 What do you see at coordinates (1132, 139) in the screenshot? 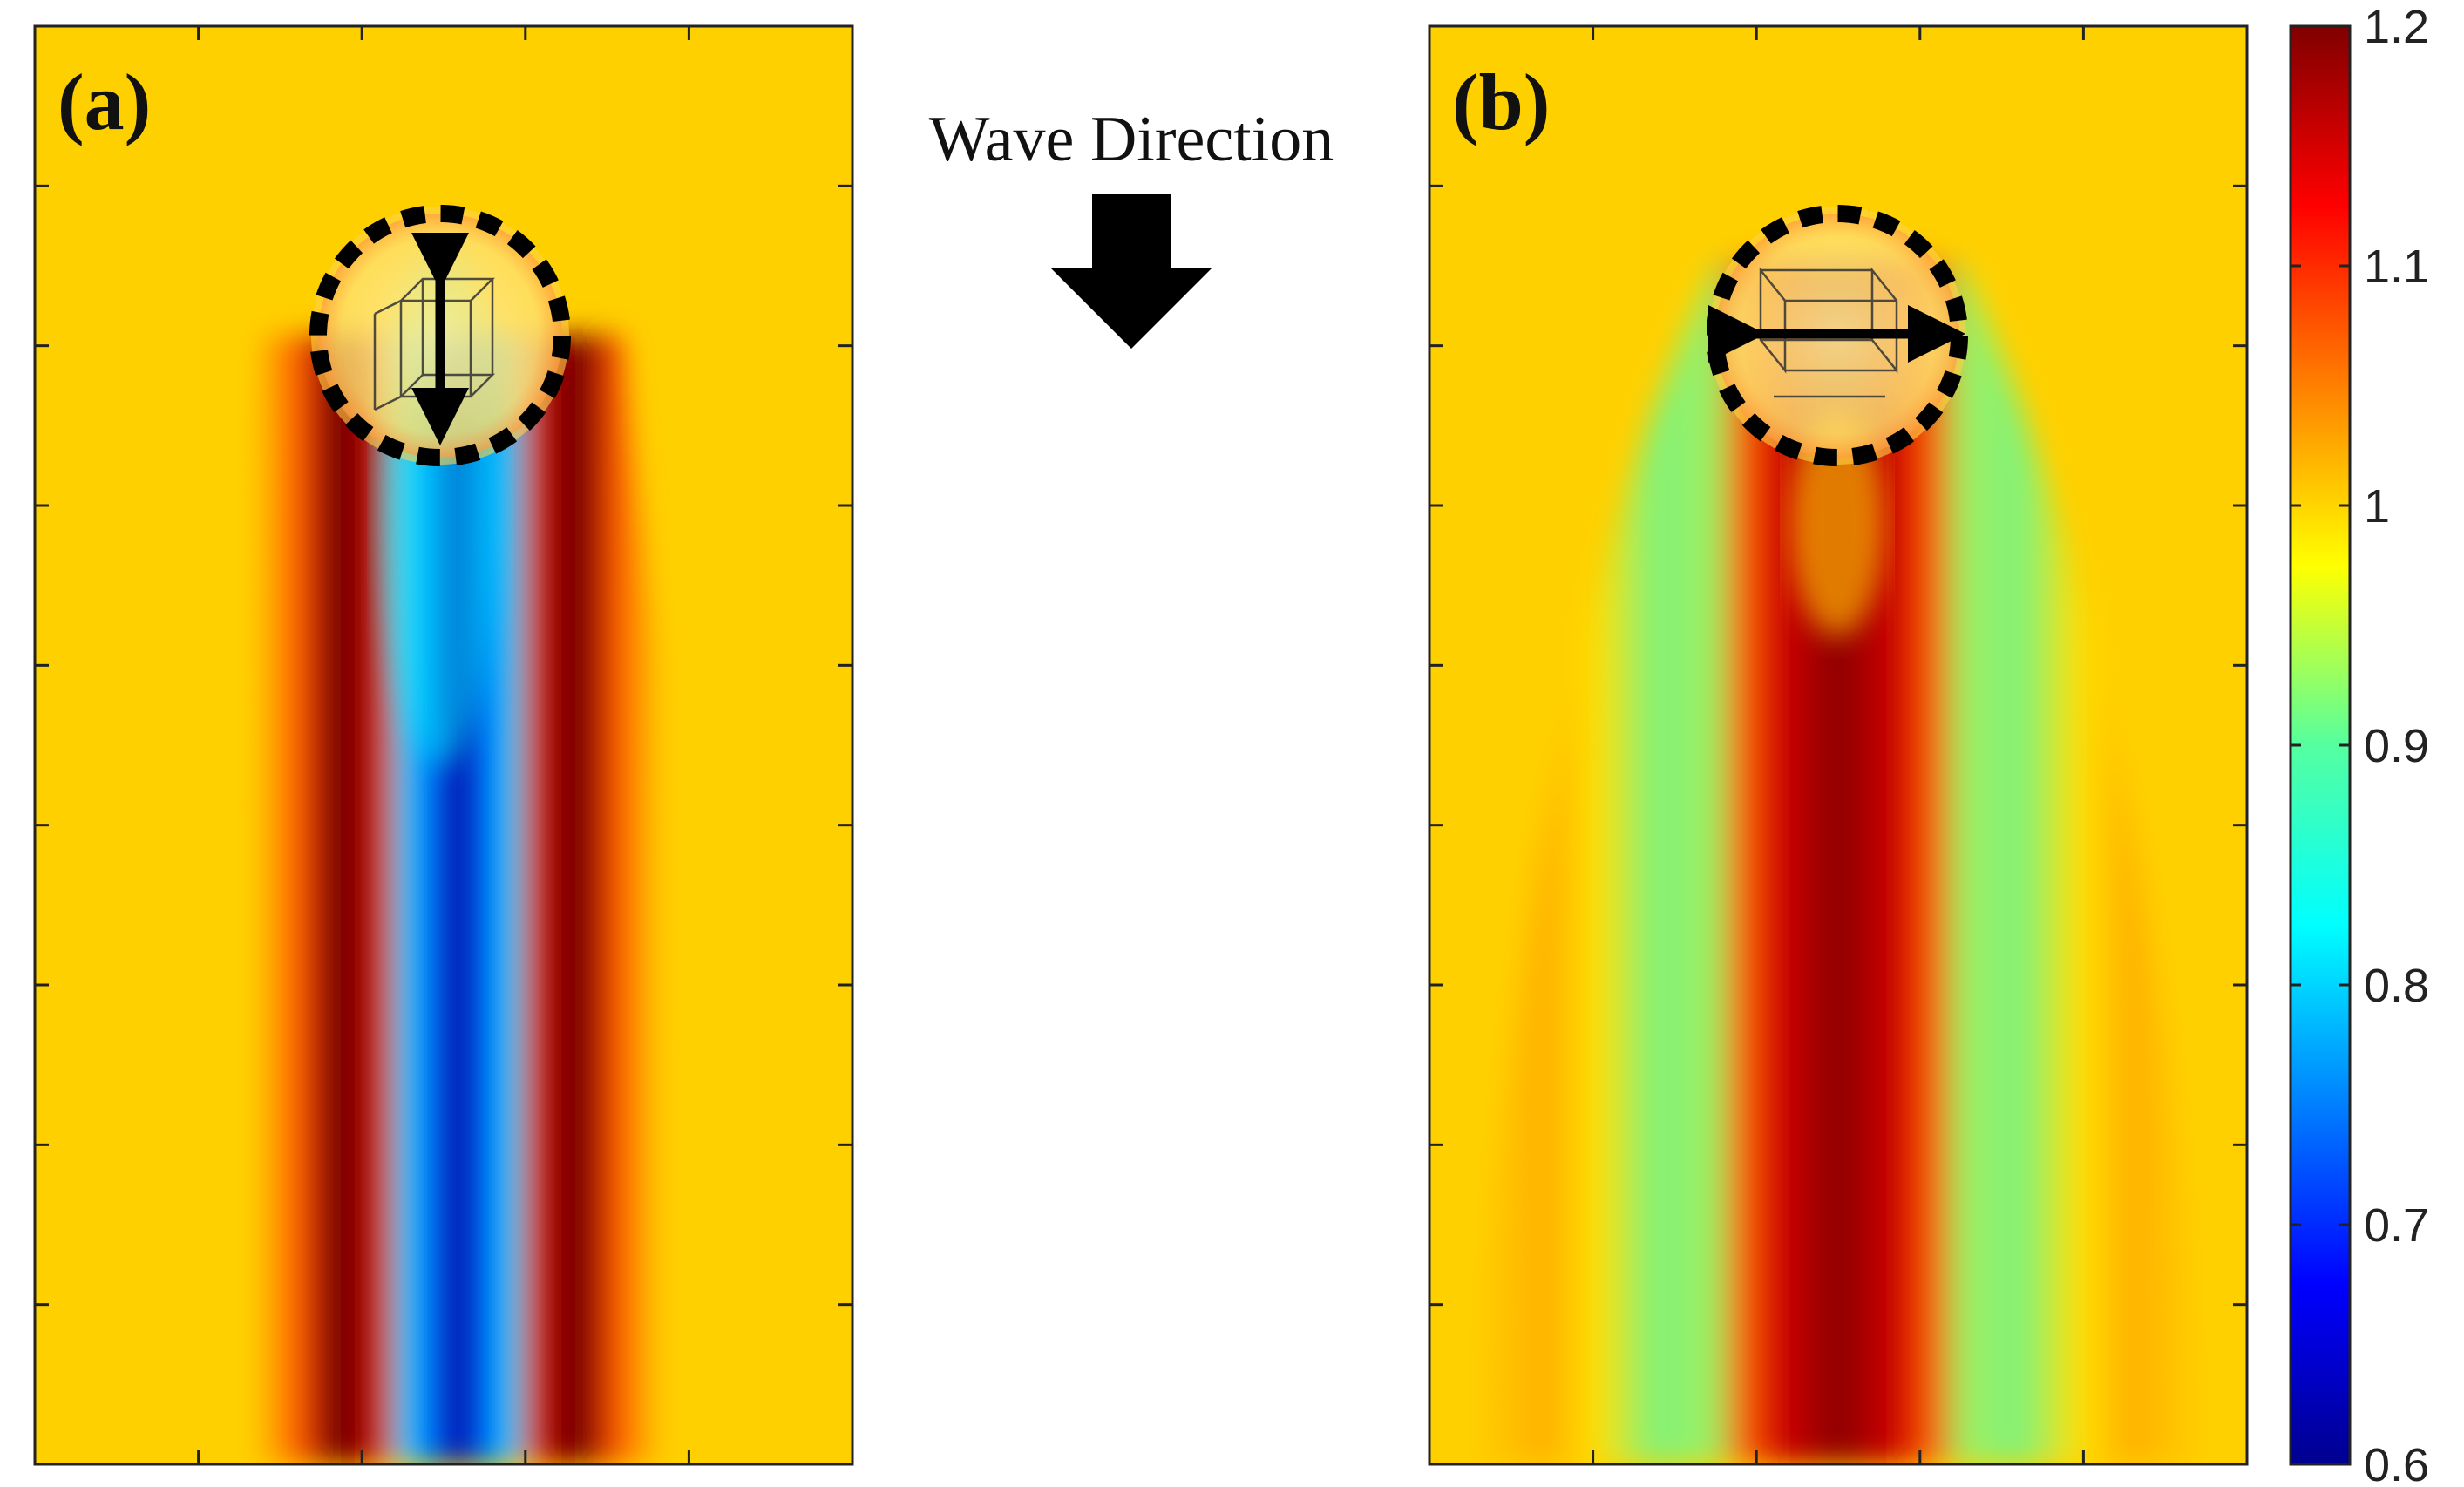
I see `wave-direction-label: Wave Direction` at bounding box center [1132, 139].